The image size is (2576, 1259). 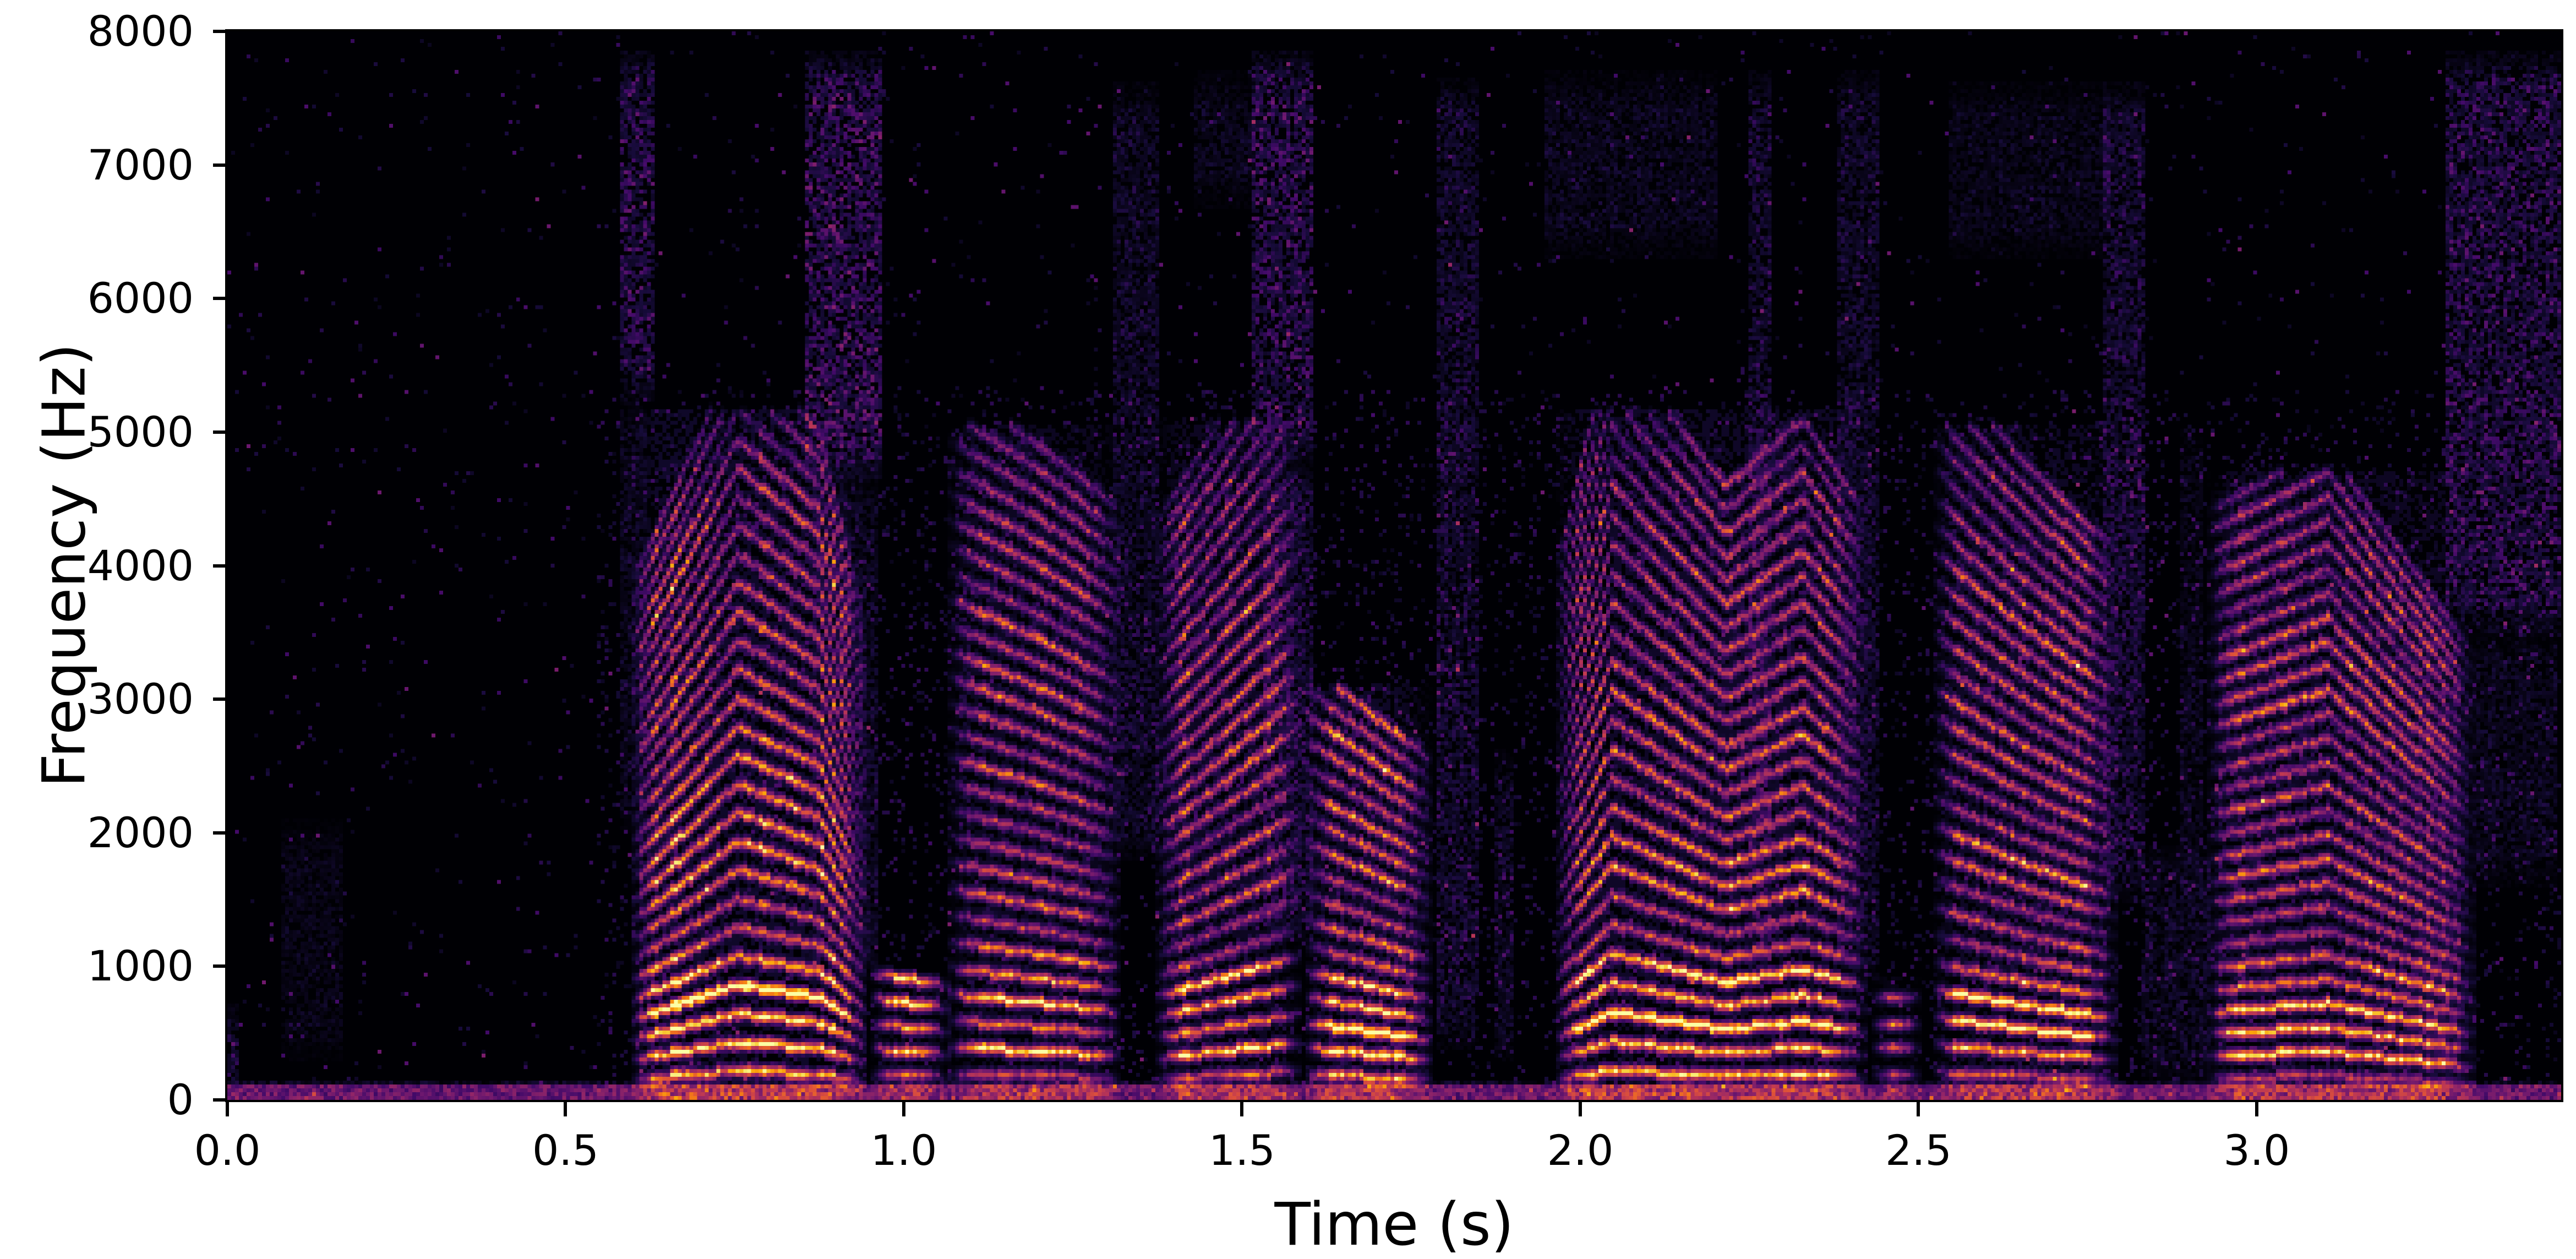 What do you see at coordinates (141, 164) in the screenshot?
I see `y-tick-label: 7000` at bounding box center [141, 164].